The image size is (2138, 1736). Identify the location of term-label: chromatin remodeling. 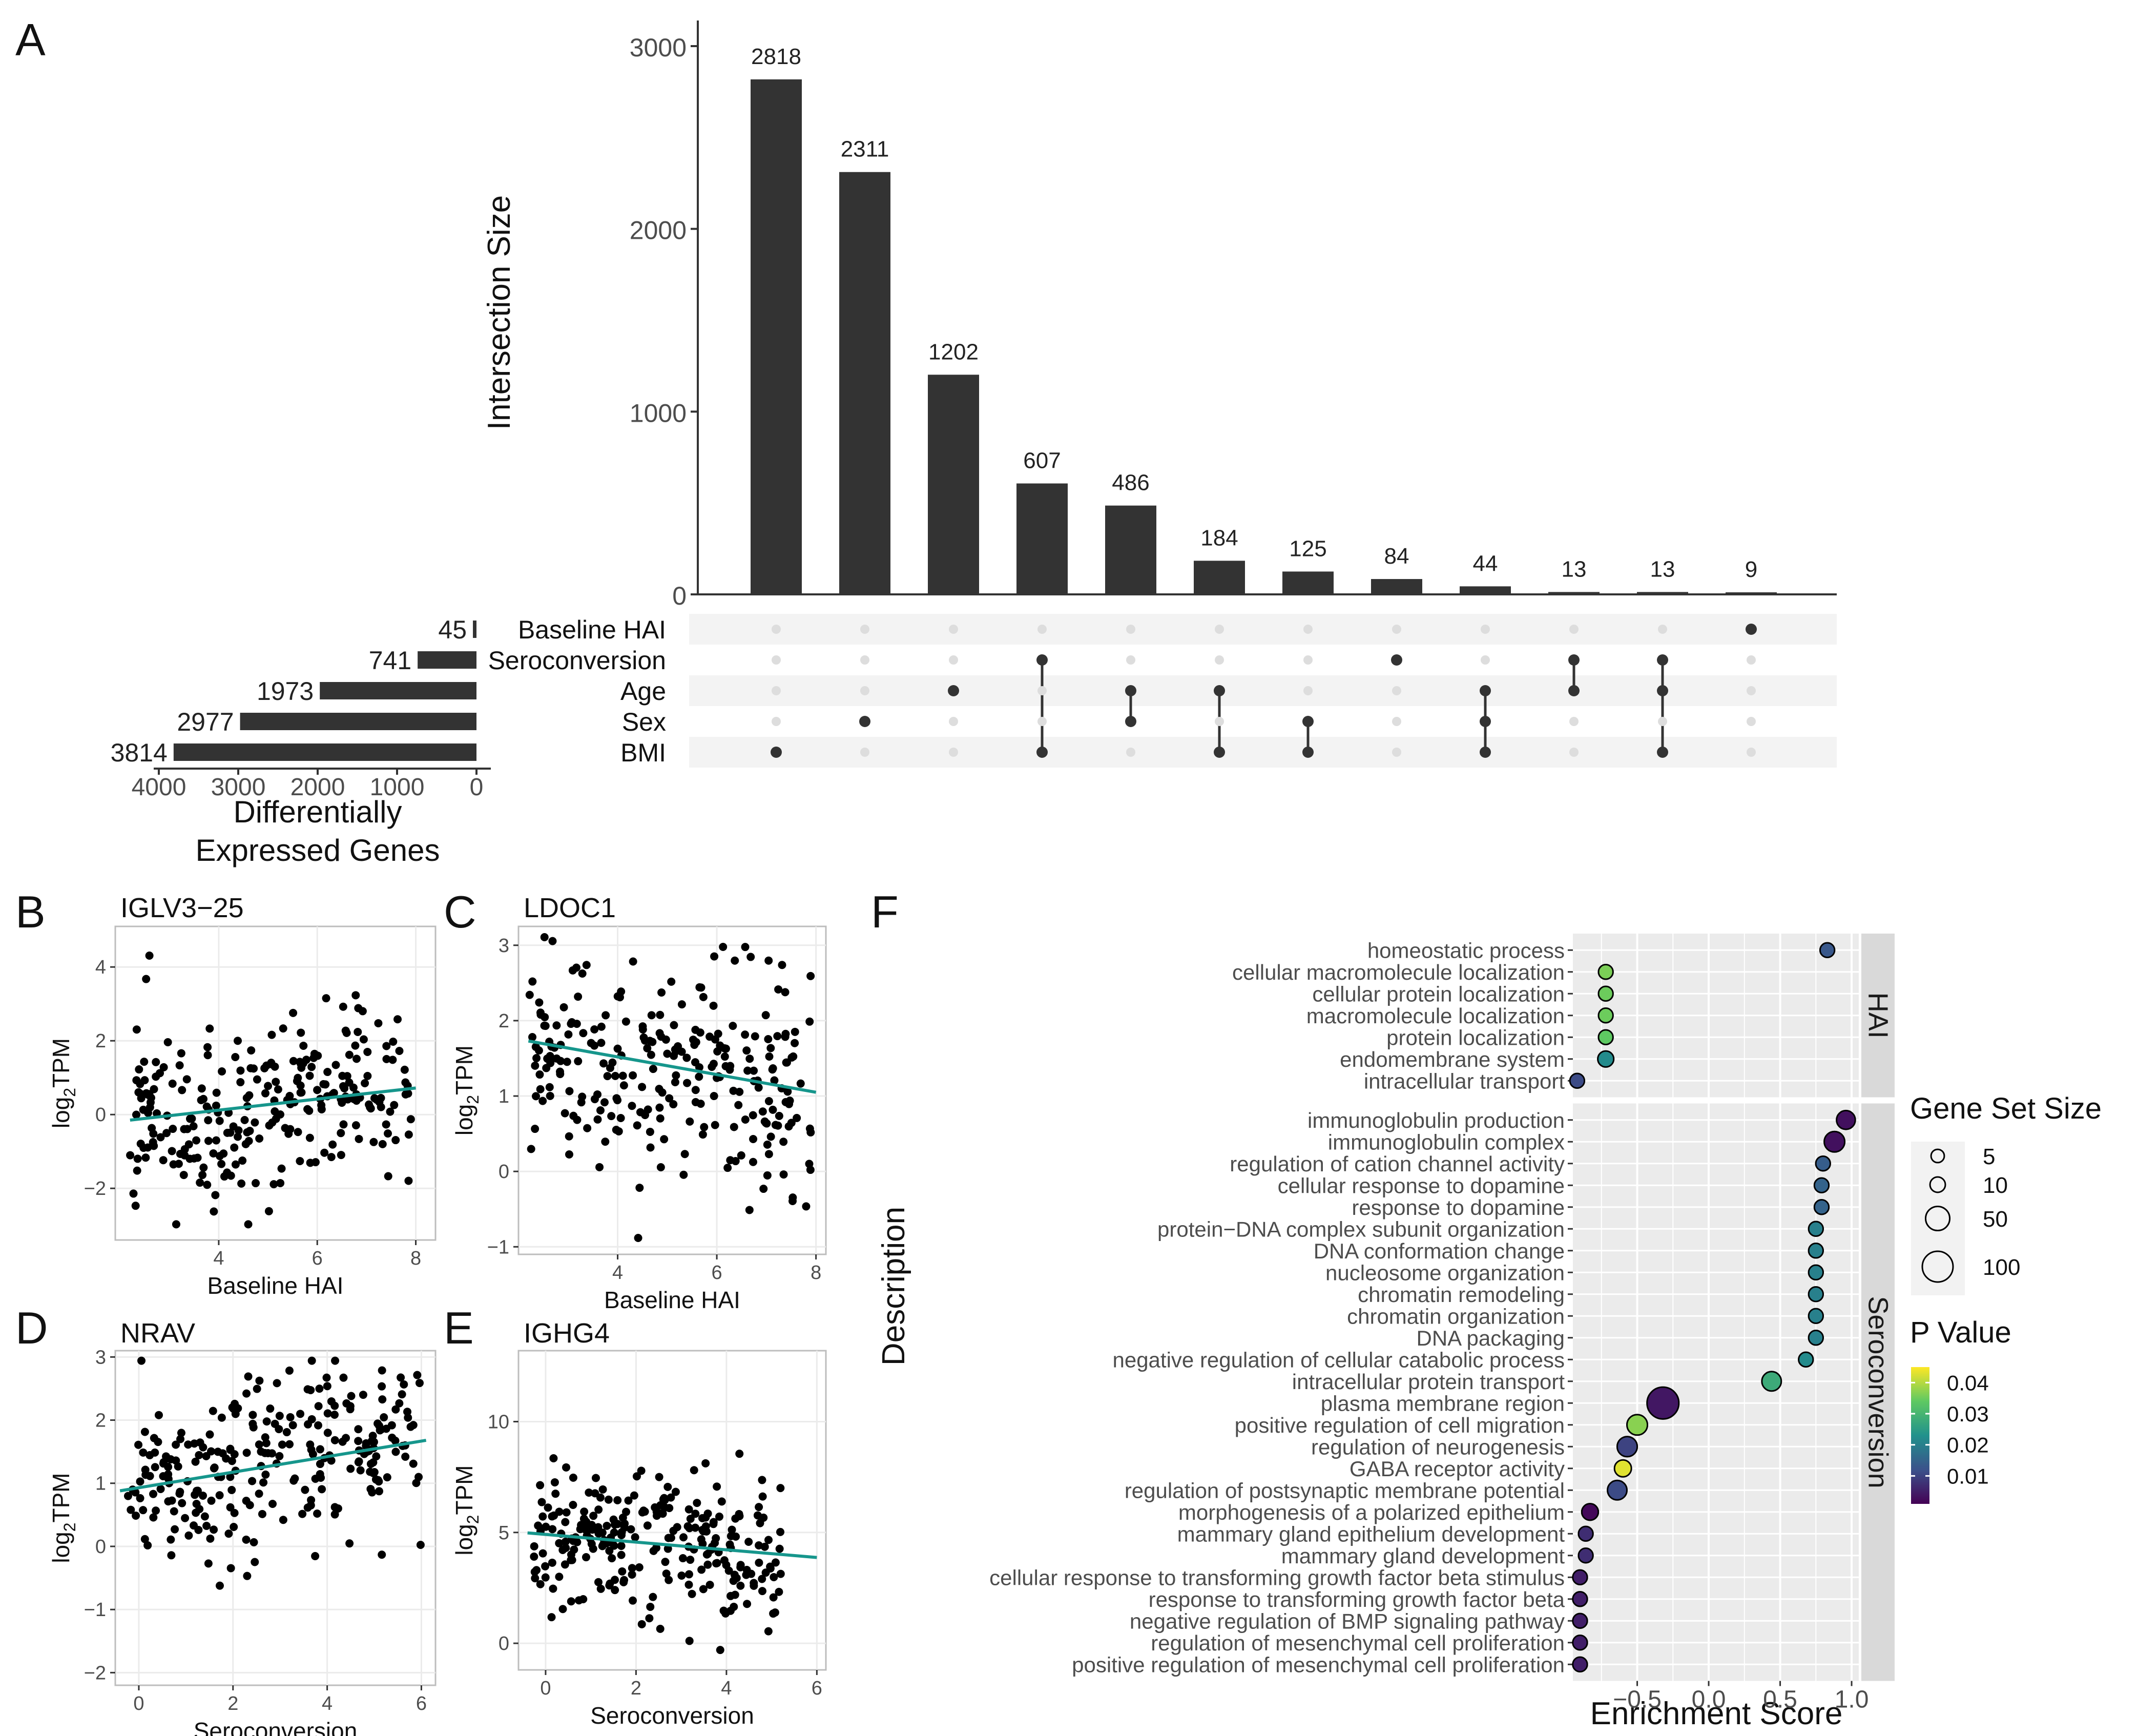
(1461, 1295).